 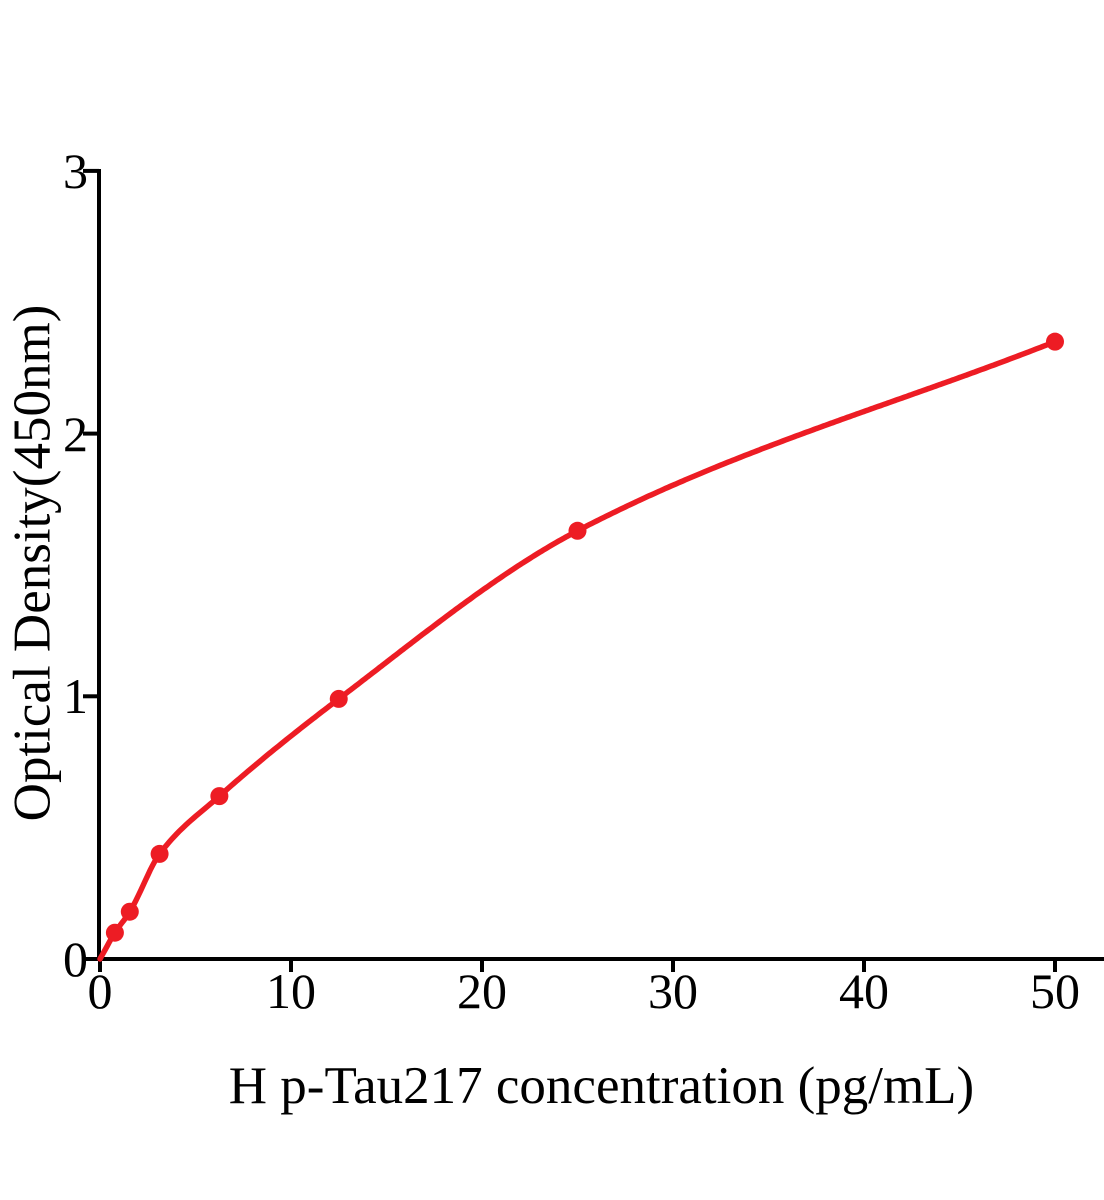 I want to click on x-tick-label-0: 0, so click(x=100, y=991).